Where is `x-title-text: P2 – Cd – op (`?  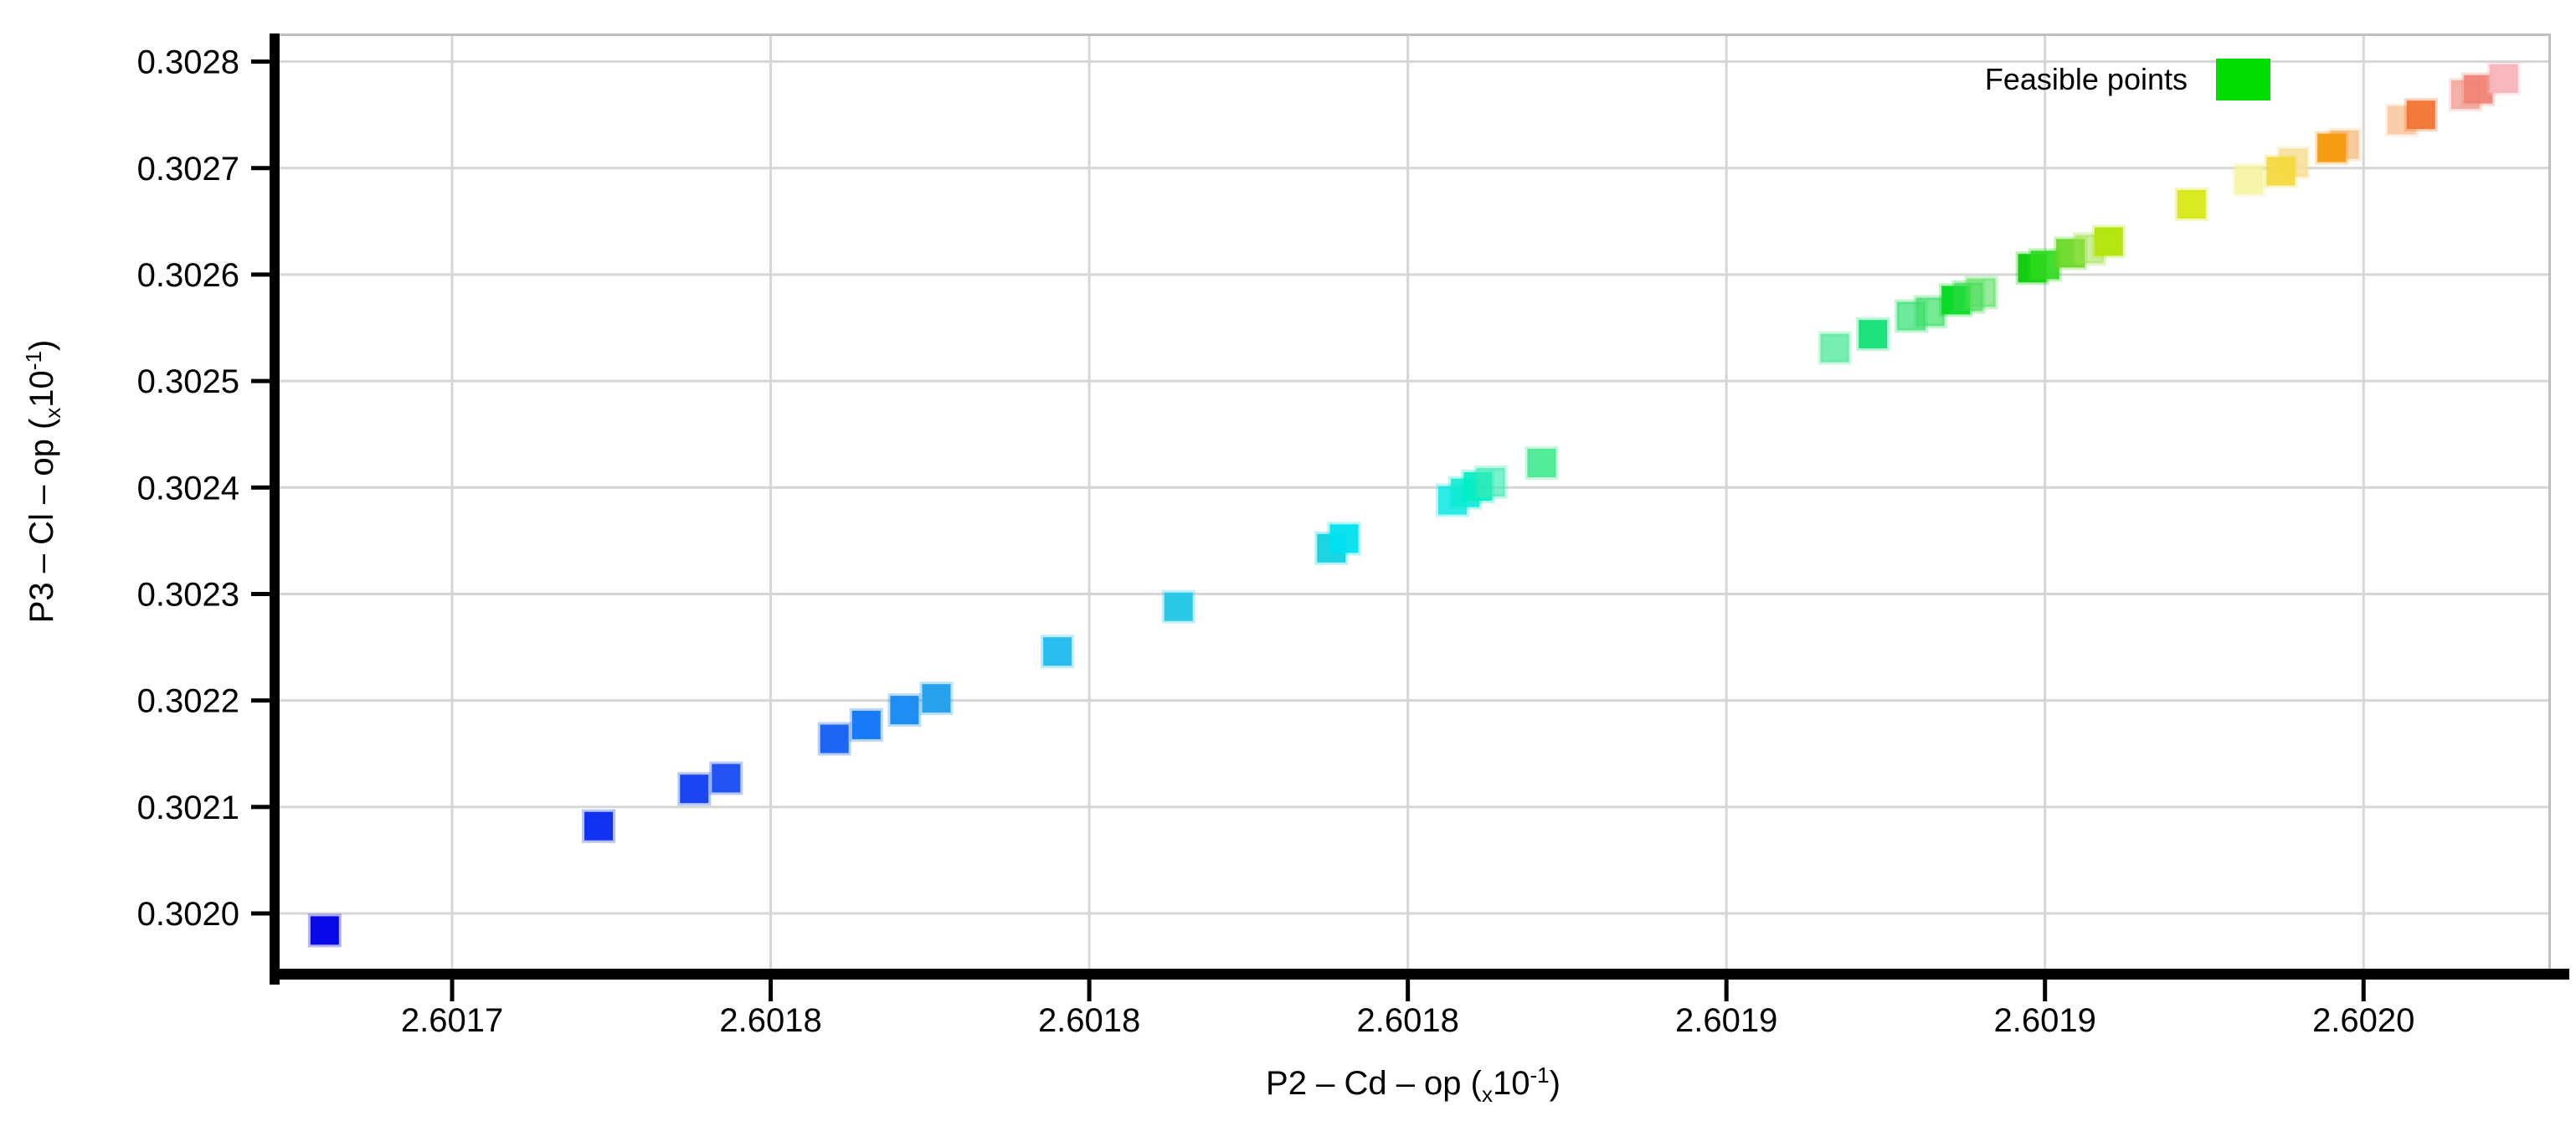
x-title-text: P2 – Cd – op ( is located at coordinates (1374, 1084).